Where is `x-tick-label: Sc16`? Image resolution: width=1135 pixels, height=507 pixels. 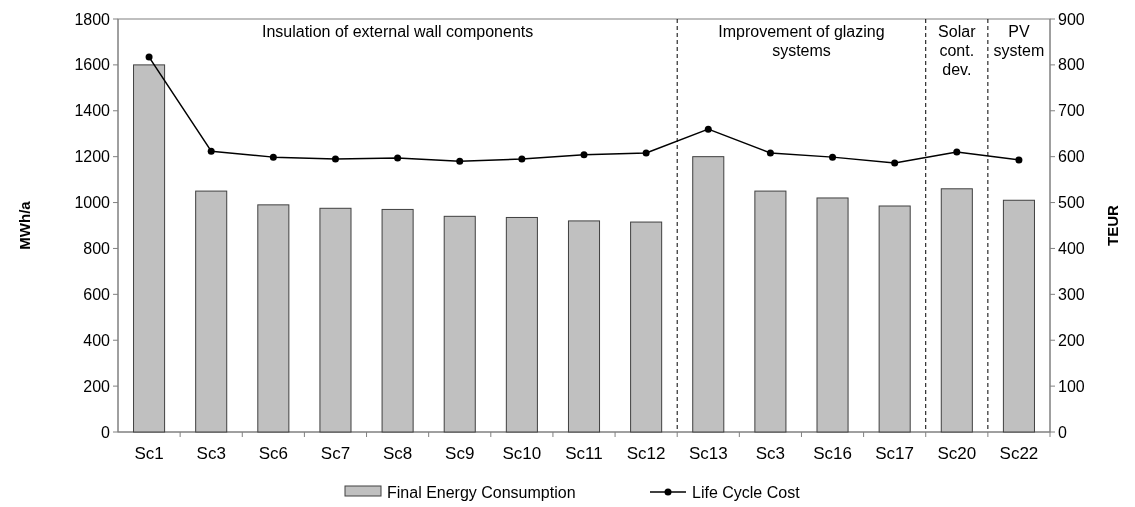
x-tick-label: Sc16 is located at coordinates (832, 453).